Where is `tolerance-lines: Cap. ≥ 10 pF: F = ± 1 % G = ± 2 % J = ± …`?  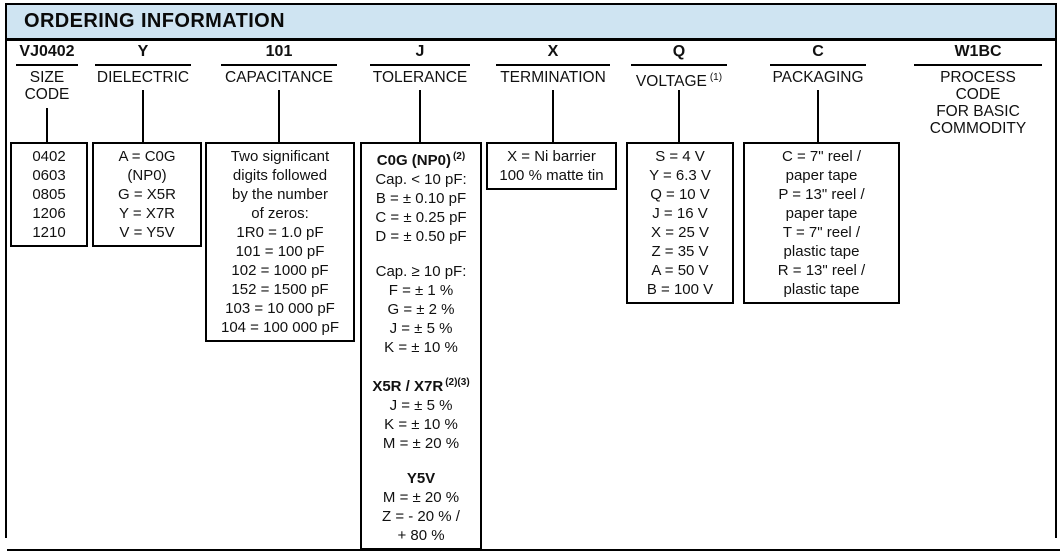 tolerance-lines: Cap. ≥ 10 pF: F = ± 1 % G = ± 2 % J = ± … is located at coordinates (421, 309).